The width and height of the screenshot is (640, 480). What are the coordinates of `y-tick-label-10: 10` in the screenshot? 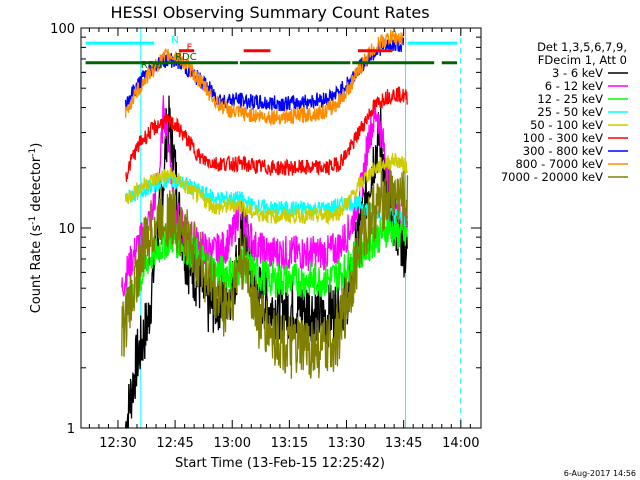 It's located at (66, 229).